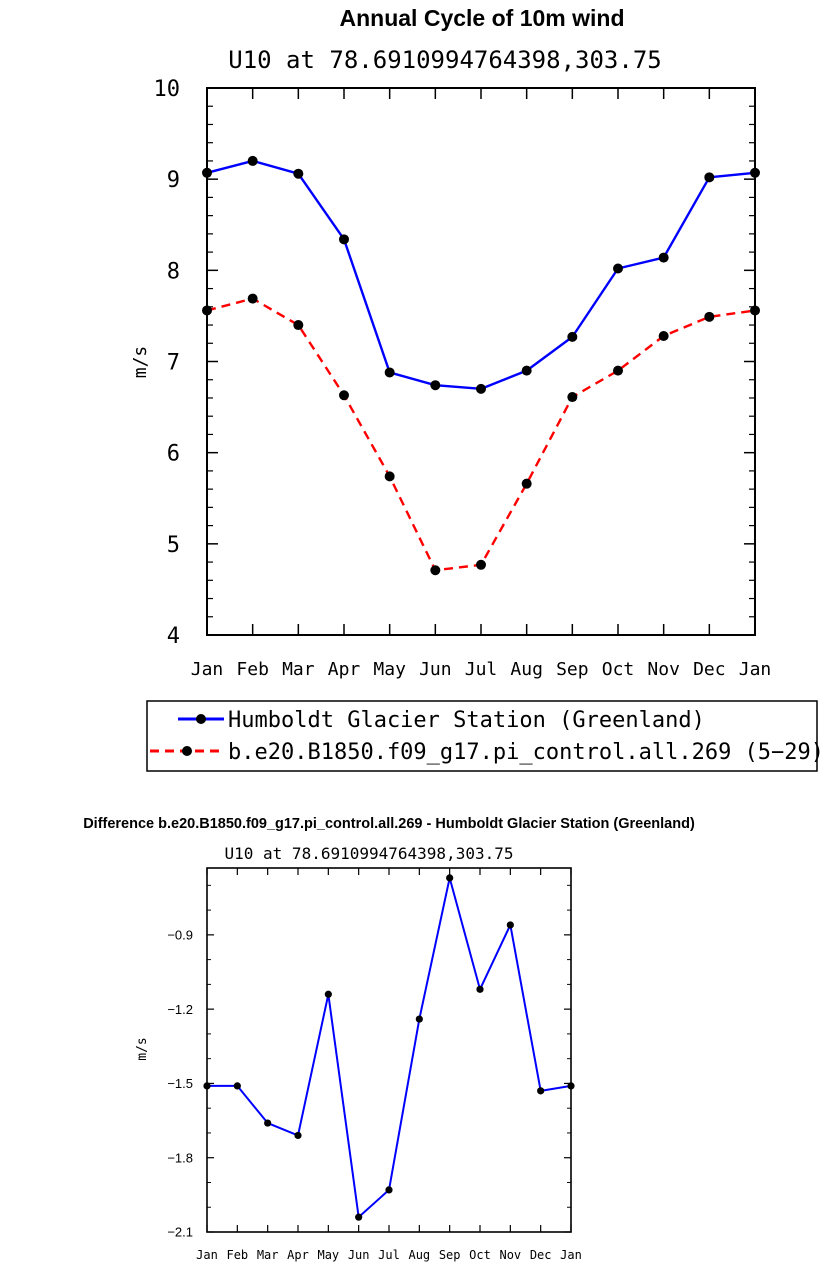 Image resolution: width=823 pixels, height=1269 pixels. Describe the element at coordinates (180, 1157) in the screenshot. I see `y-tick-label: −1.8` at that location.